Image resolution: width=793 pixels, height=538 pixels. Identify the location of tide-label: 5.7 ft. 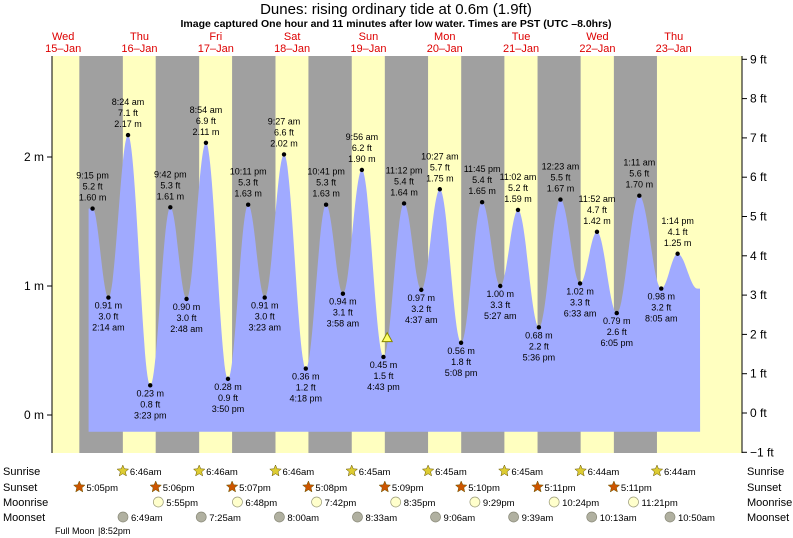
(440, 167).